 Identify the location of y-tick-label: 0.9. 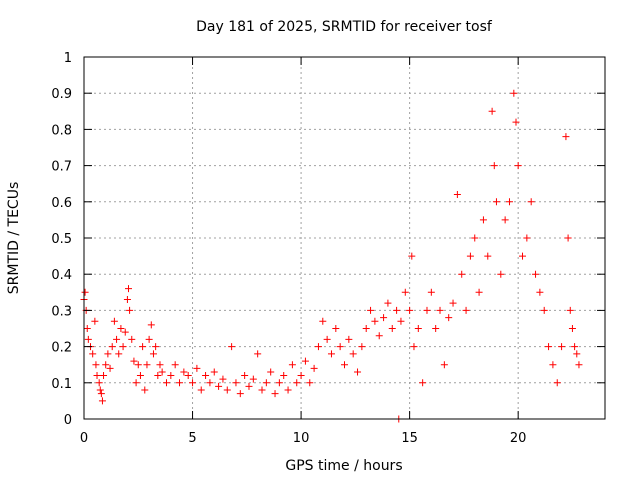
(61, 94).